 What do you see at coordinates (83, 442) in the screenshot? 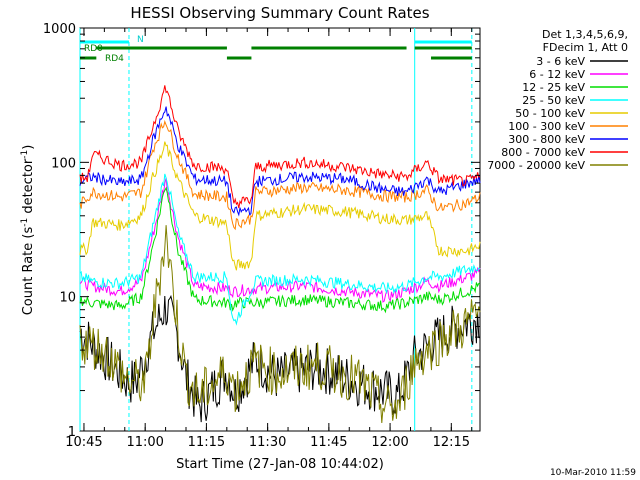
I see `x-tick-label-0: 10:45` at bounding box center [83, 442].